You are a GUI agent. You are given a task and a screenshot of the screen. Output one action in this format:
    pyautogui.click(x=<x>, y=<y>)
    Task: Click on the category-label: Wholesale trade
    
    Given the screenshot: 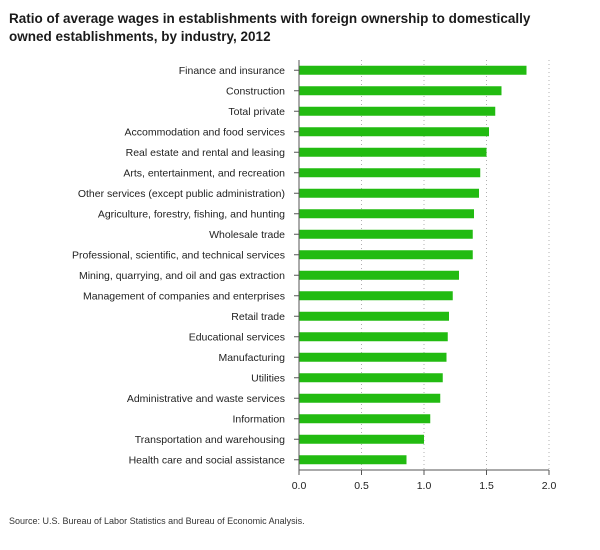 What is the action you would take?
    pyautogui.click(x=247, y=235)
    